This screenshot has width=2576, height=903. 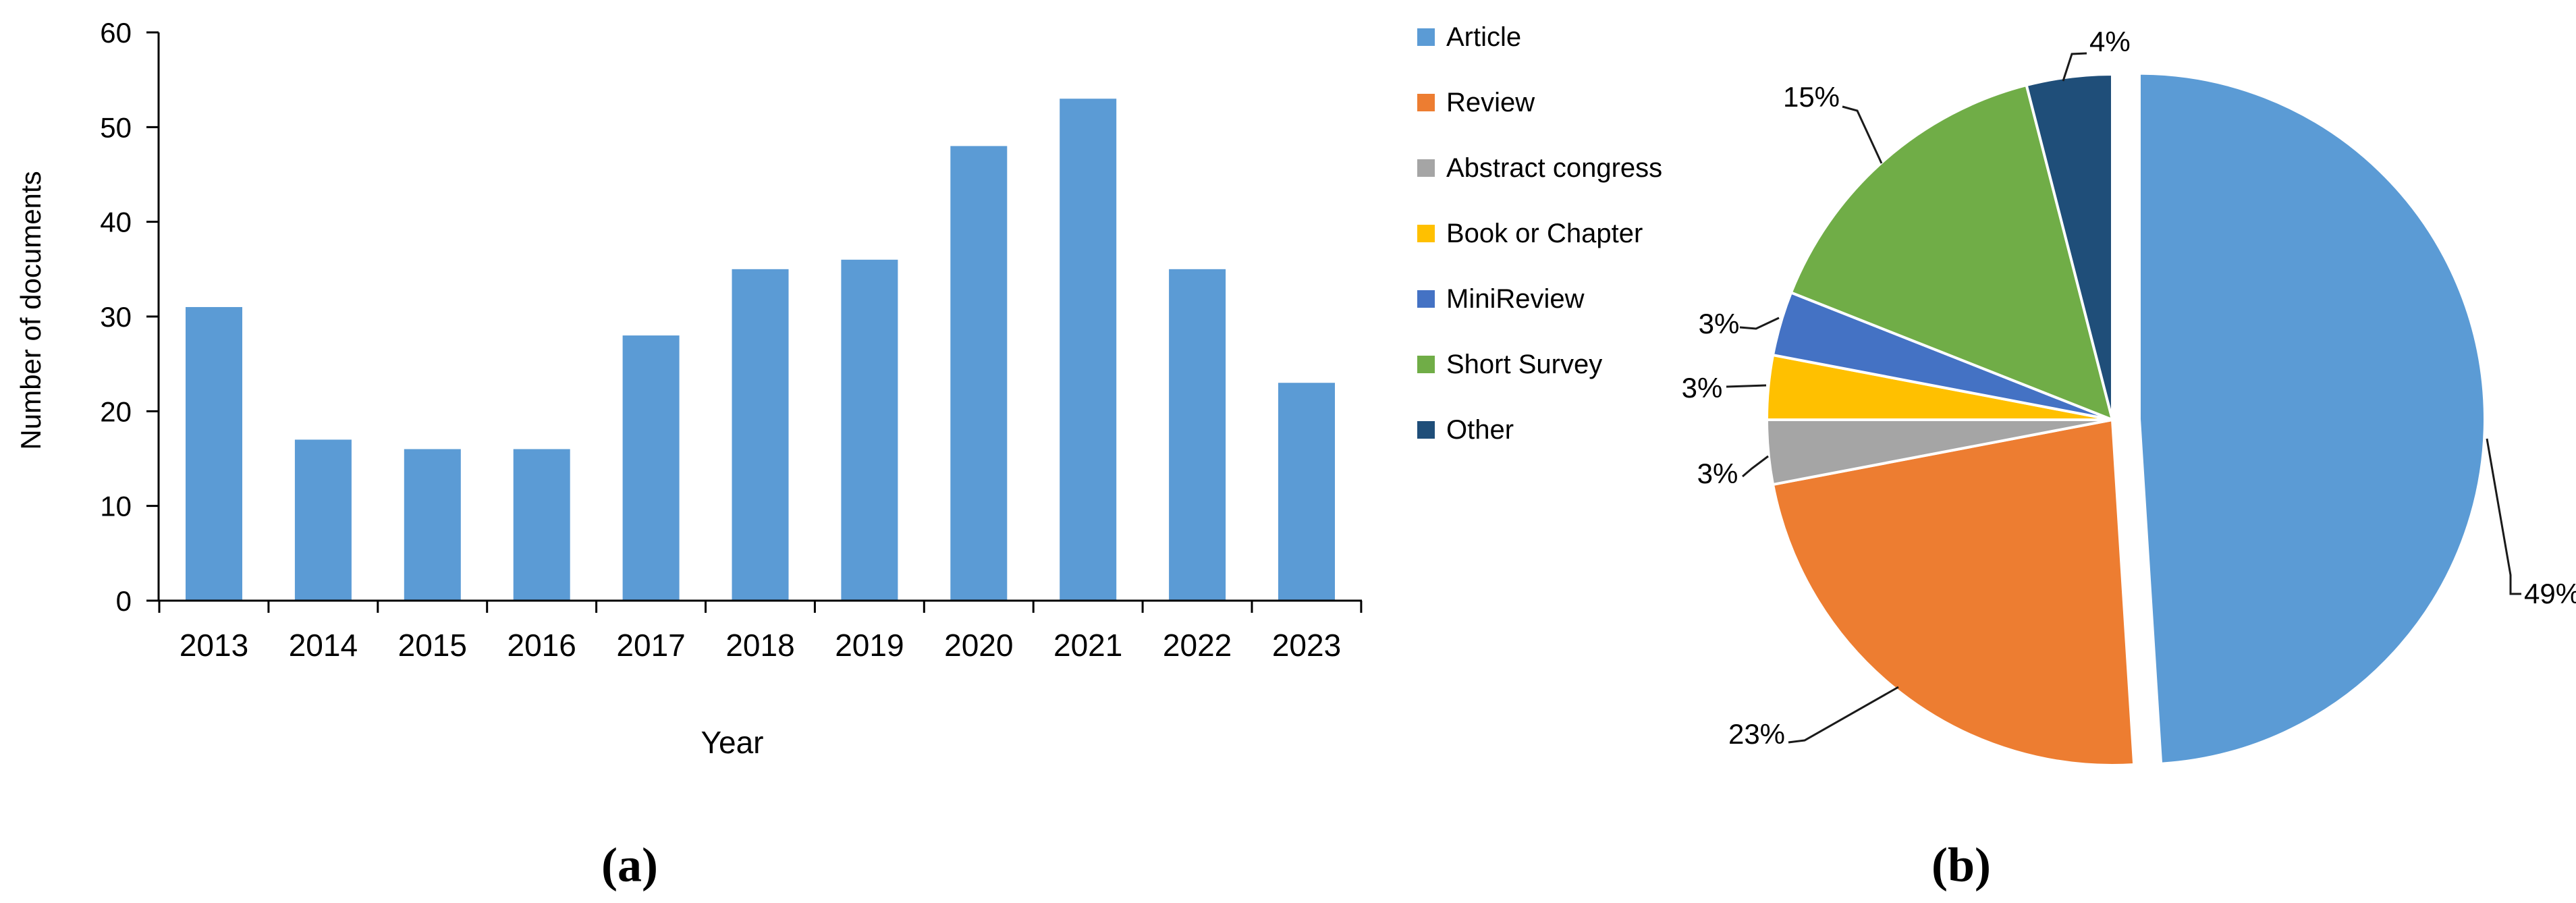 I want to click on pie-pct-label-article: 49%, so click(x=2550, y=593).